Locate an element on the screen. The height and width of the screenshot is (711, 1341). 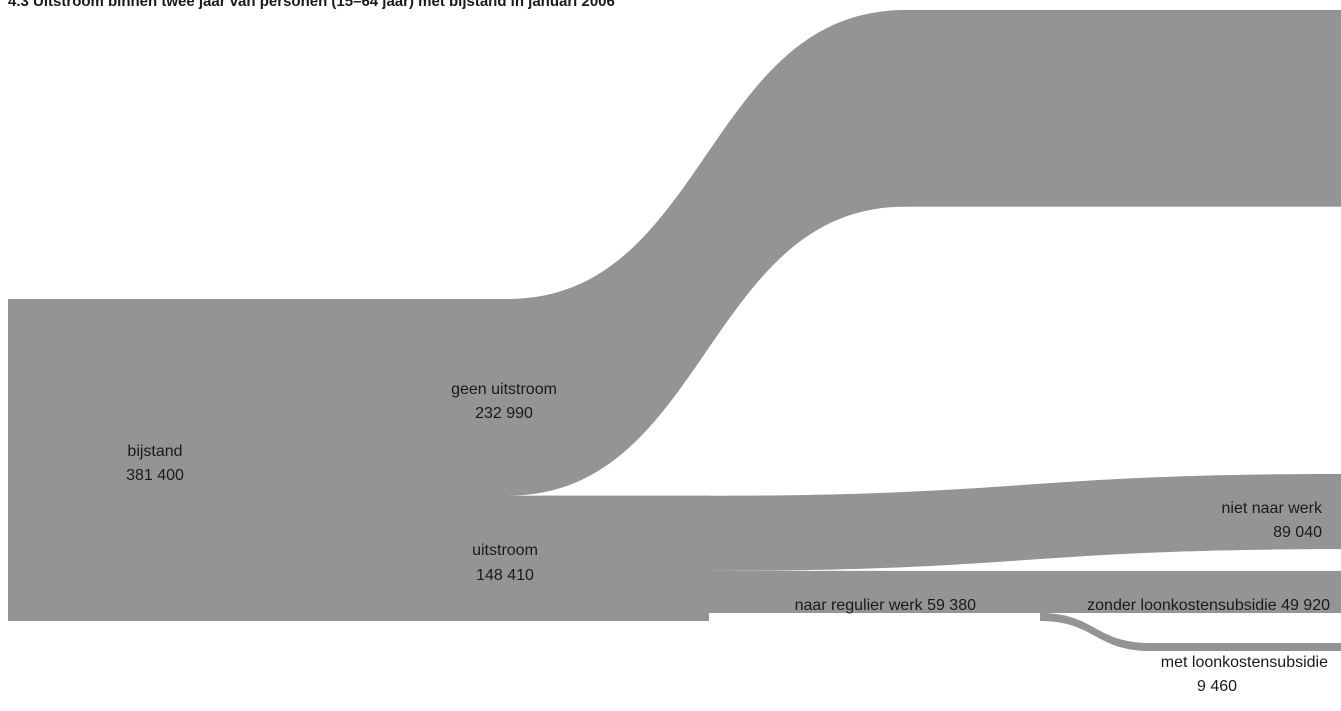
label-met-loonkostensubsidie-value: 9 460 is located at coordinates (1217, 686).